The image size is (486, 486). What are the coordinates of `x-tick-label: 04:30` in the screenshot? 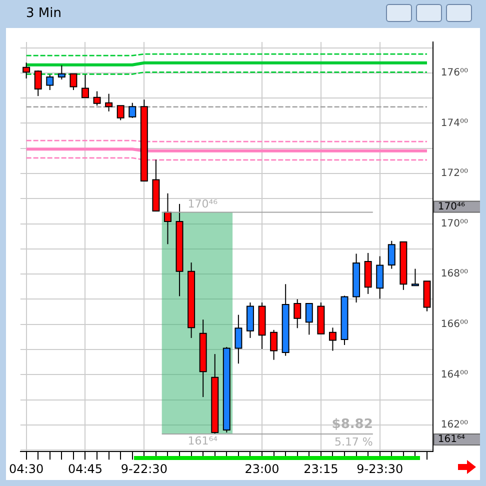 It's located at (26, 469).